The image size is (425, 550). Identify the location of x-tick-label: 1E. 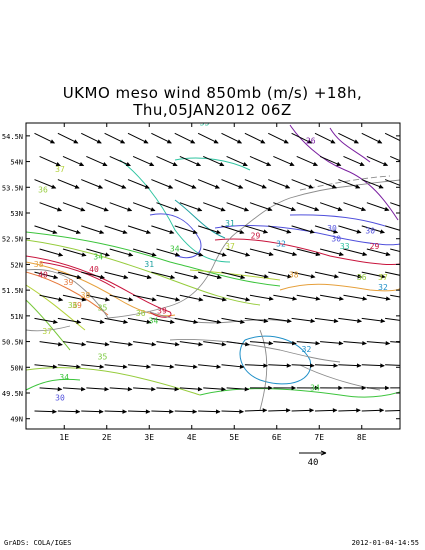
(64, 437).